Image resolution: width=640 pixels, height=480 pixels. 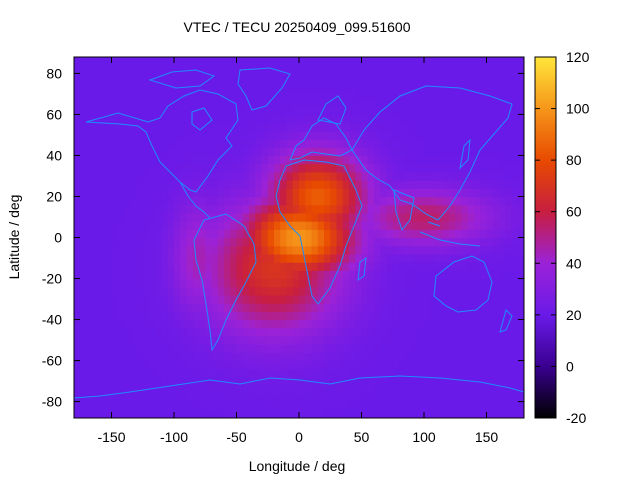 What do you see at coordinates (52, 402) in the screenshot?
I see `y-tick-label: -80` at bounding box center [52, 402].